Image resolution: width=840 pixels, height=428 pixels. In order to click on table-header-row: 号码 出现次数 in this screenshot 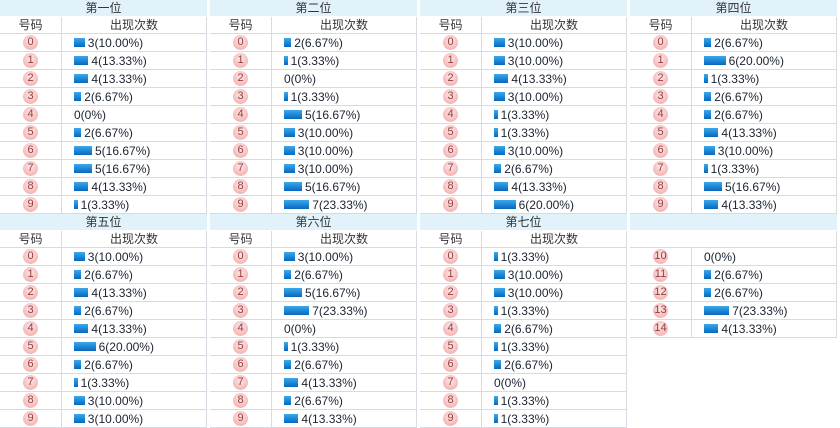, I will do `click(313, 239)`.